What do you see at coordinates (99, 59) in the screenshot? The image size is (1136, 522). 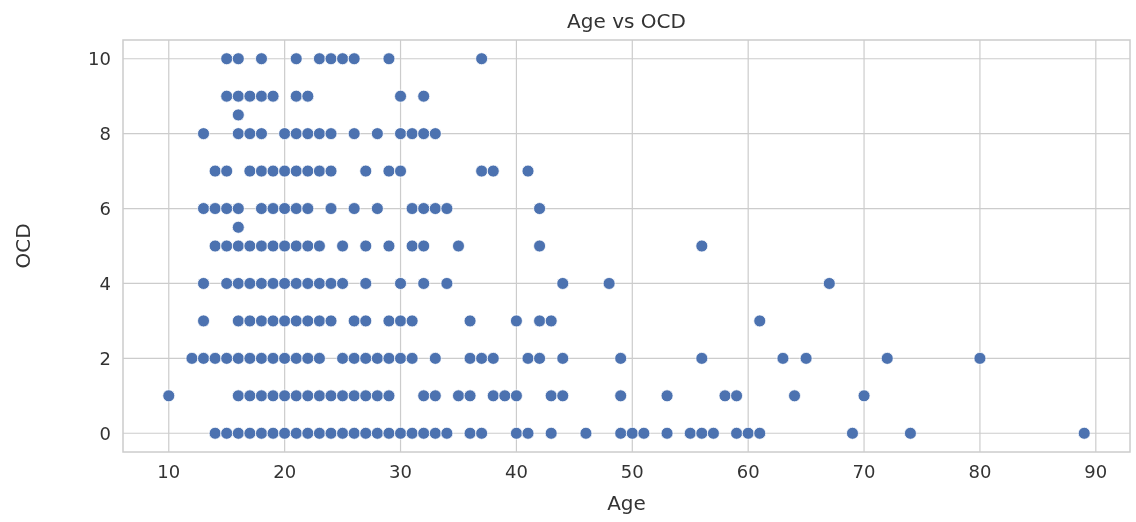 I see `y-tick-label: 10` at bounding box center [99, 59].